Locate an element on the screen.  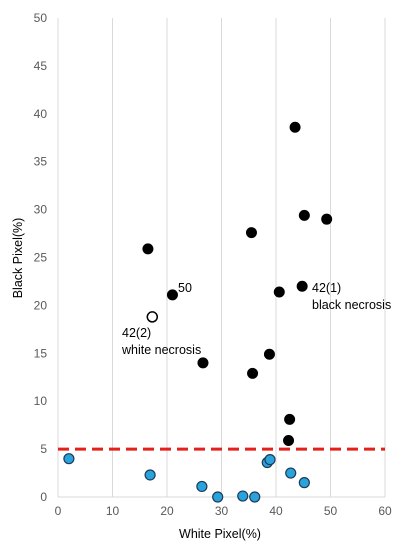
annotation-black-necrosis: black necrosis is located at coordinates (351, 305).